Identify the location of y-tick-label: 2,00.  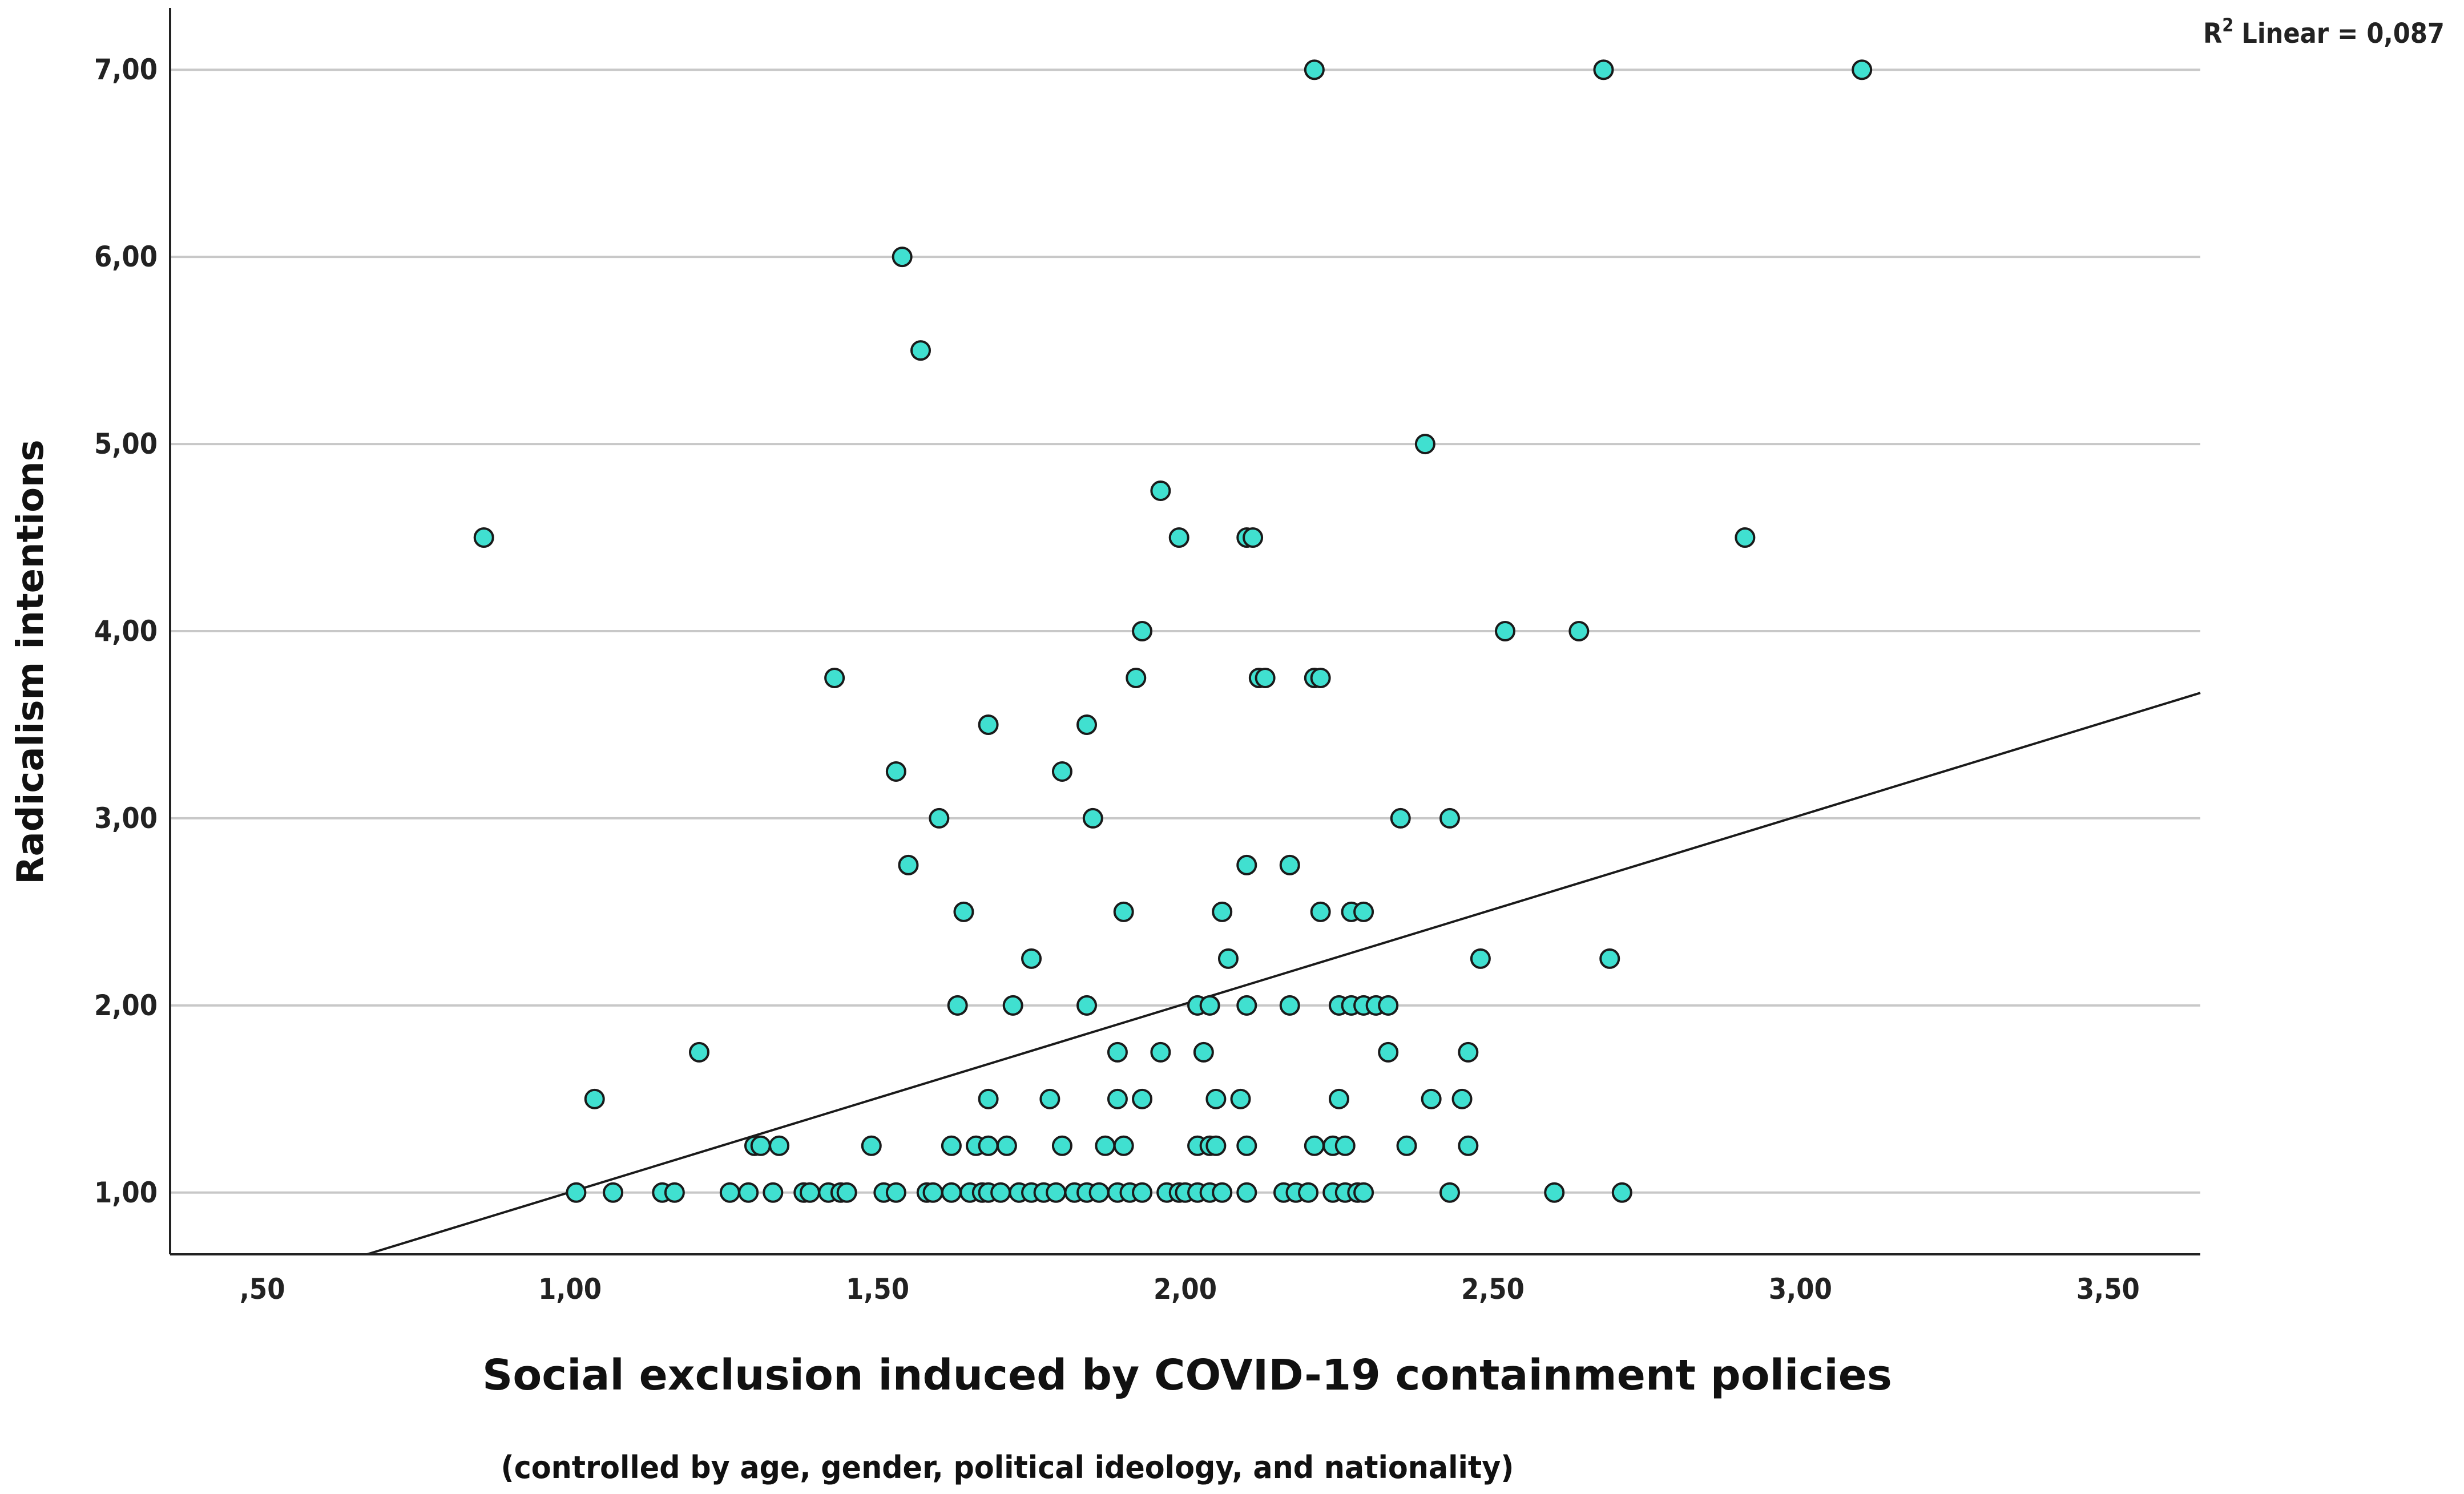
(126, 1005).